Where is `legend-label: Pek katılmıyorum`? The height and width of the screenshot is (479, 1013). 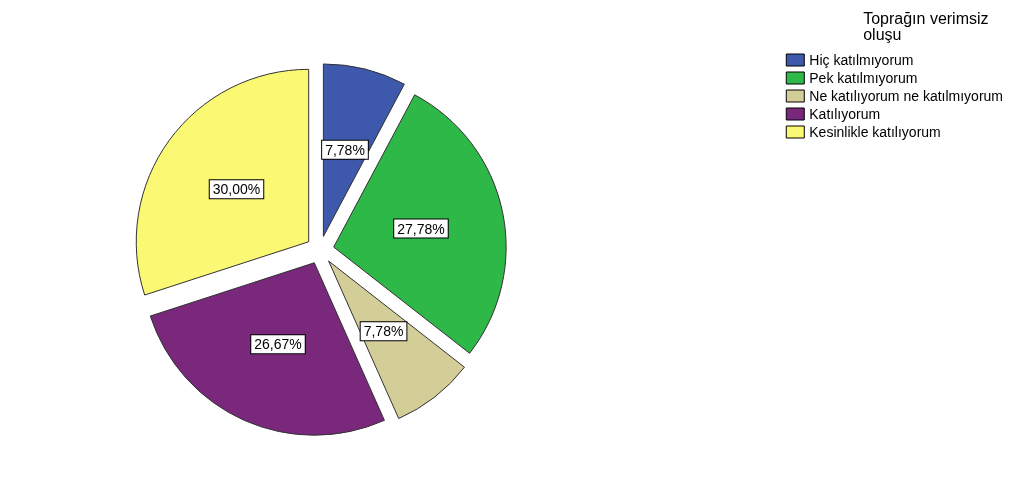 legend-label: Pek katılmıyorum is located at coordinates (863, 78).